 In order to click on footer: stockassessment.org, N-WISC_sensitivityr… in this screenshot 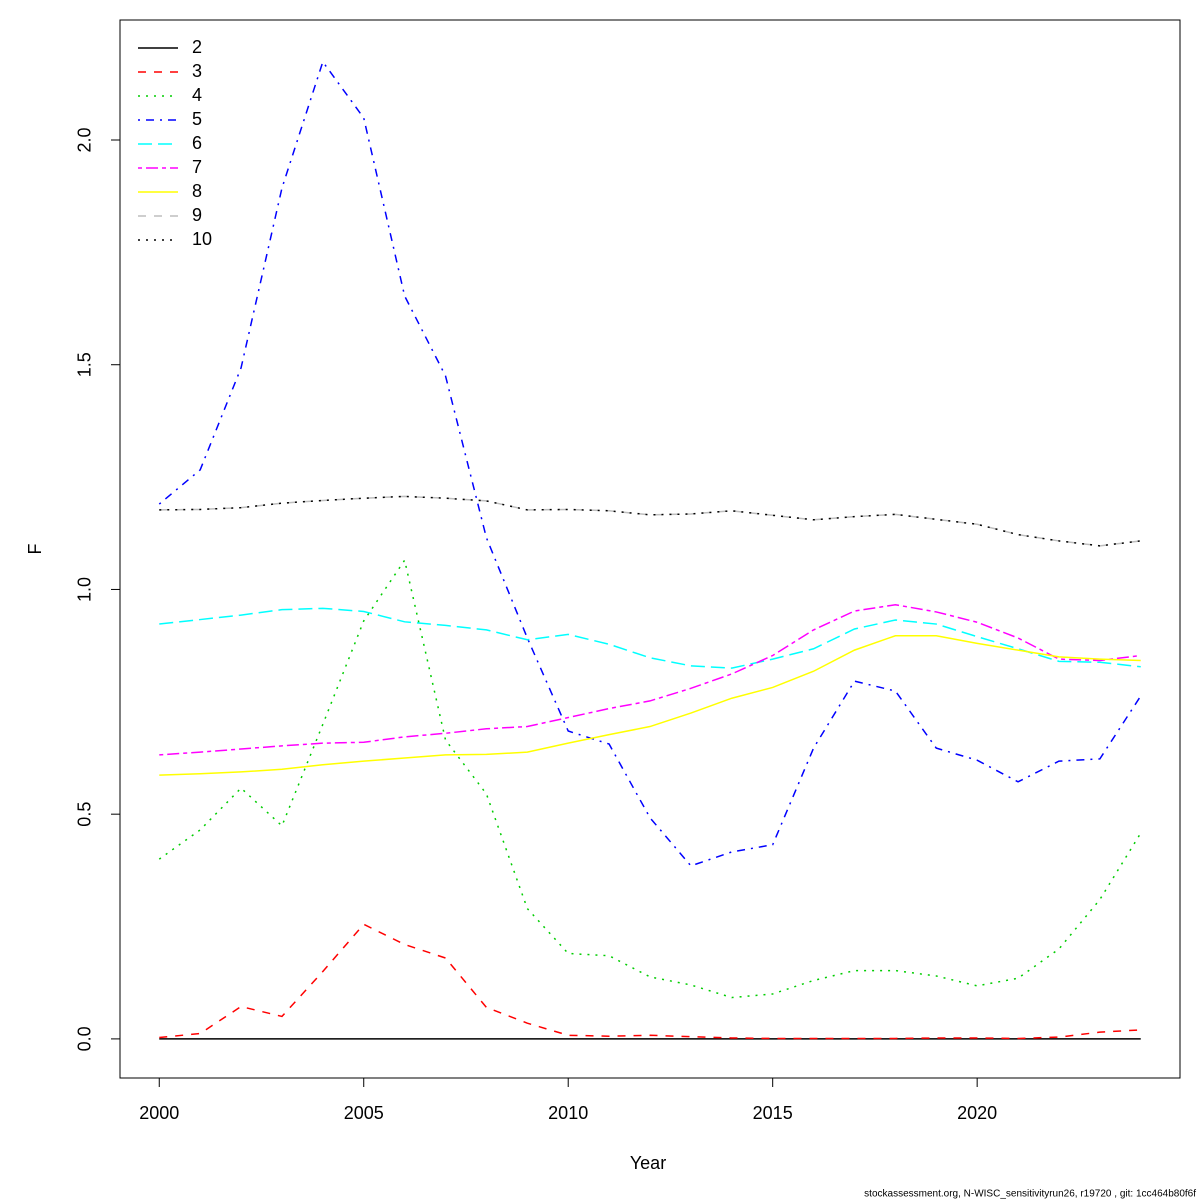, I will do `click(1030, 1194)`.